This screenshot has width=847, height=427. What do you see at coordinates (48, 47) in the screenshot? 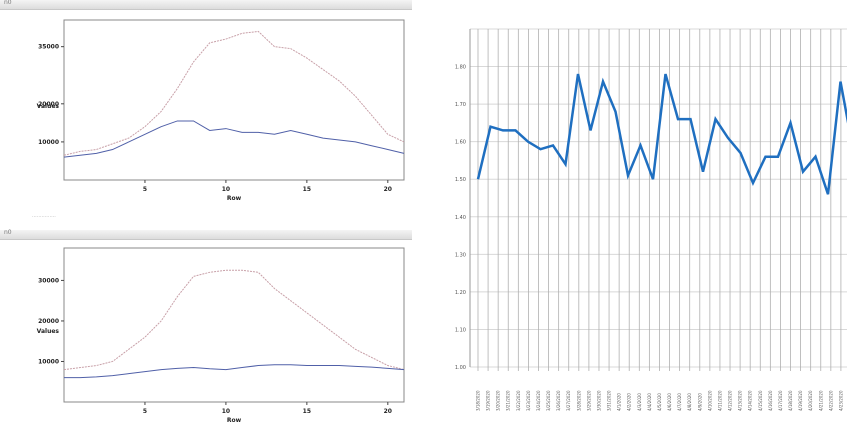
I see `y-tick-label: 35000` at bounding box center [48, 47].